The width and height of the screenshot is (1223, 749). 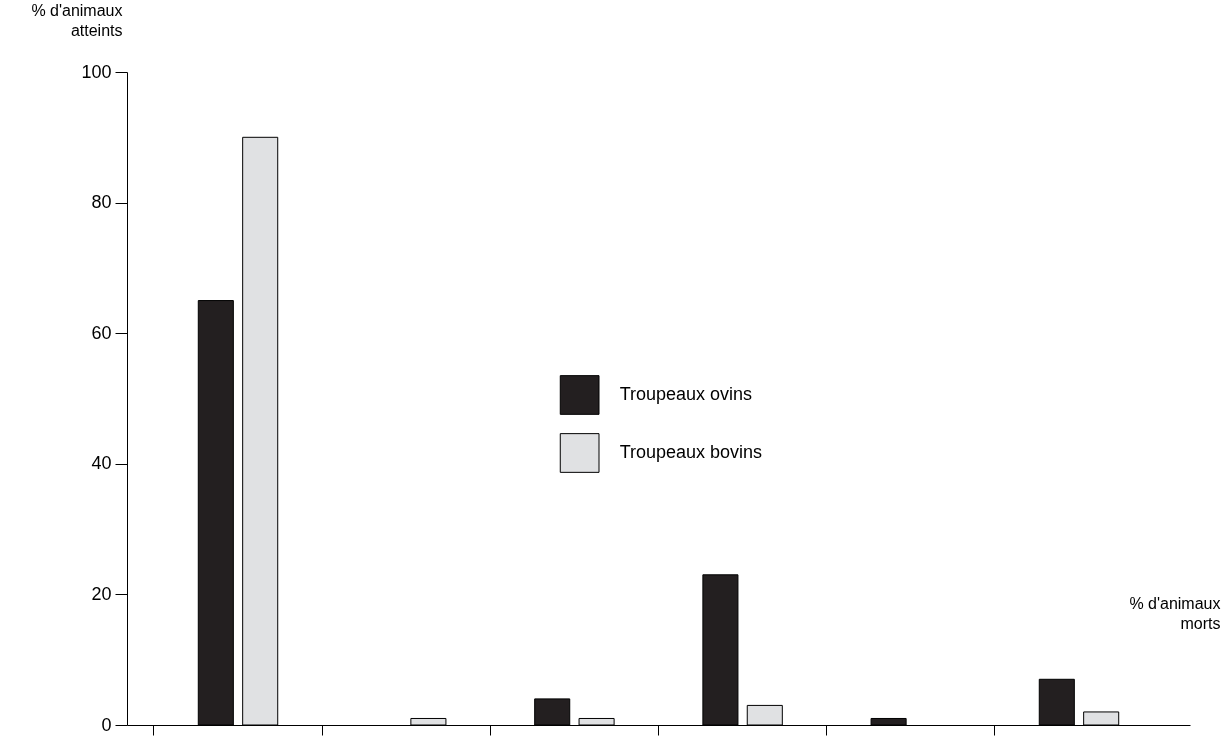 What do you see at coordinates (96, 71) in the screenshot?
I see `y-tick-label: 100` at bounding box center [96, 71].